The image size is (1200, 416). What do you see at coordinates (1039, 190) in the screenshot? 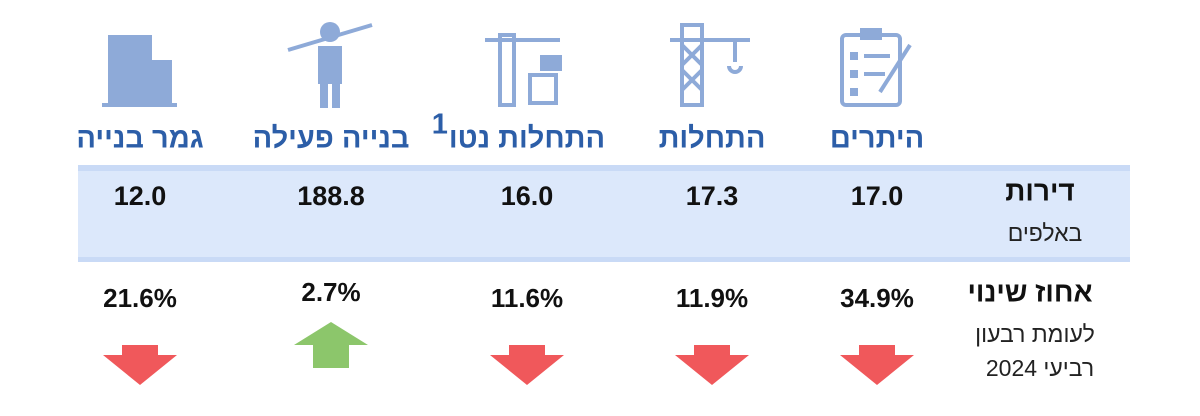
I see `units-title: דירות` at bounding box center [1039, 190].